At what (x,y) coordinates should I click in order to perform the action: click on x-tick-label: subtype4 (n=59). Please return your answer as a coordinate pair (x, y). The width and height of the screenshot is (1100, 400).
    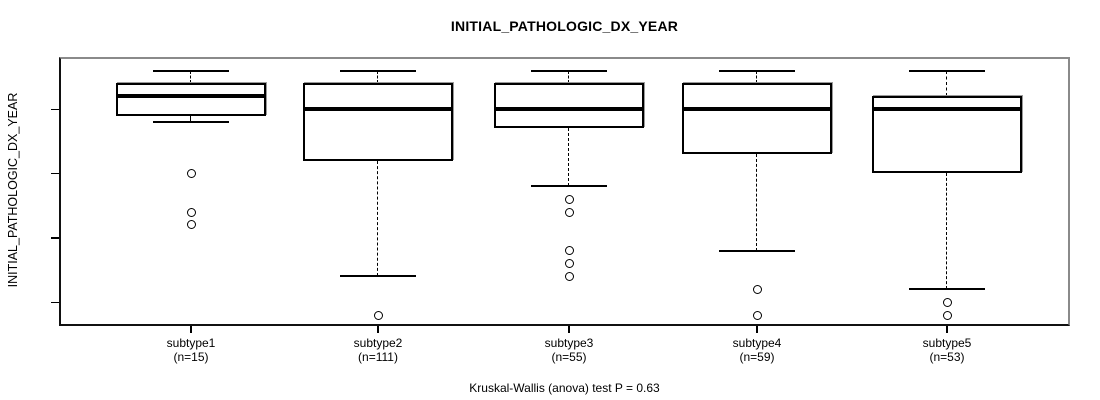
    Looking at the image, I should click on (757, 350).